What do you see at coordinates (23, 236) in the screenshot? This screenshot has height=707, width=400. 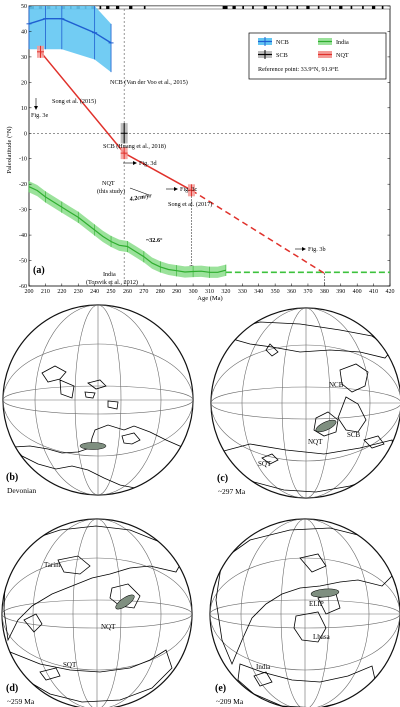 I see `y-tick-label: -40` at bounding box center [23, 236].